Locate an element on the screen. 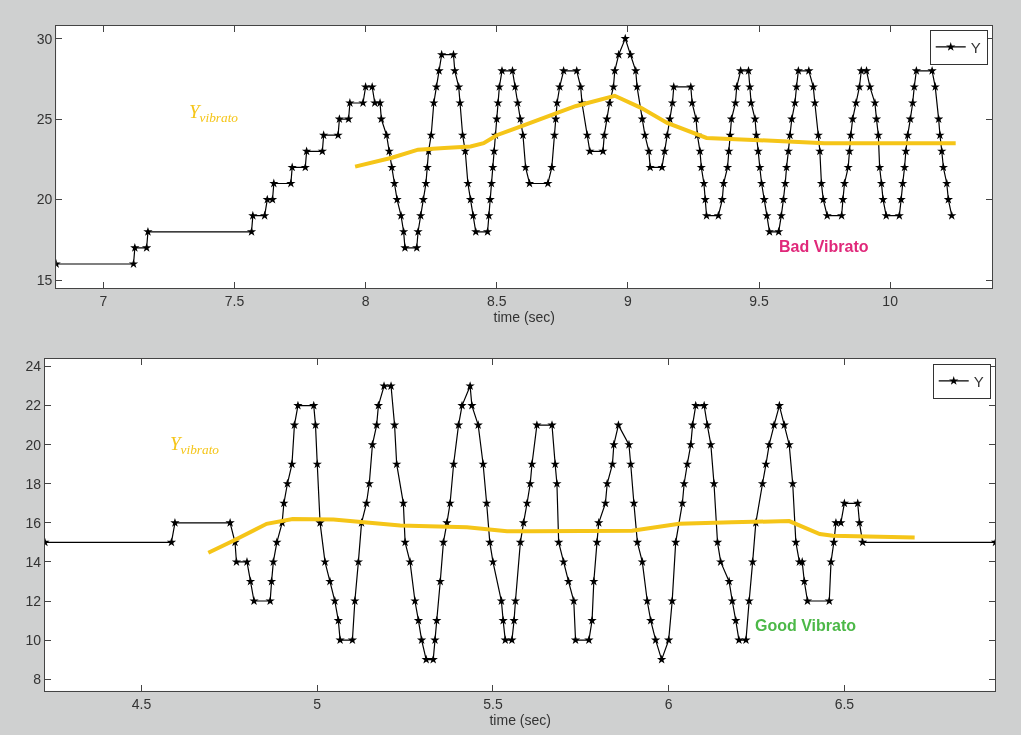 Image resolution: width=1021 pixels, height=735 pixels. y-tick-label: 30 is located at coordinates (44, 38).